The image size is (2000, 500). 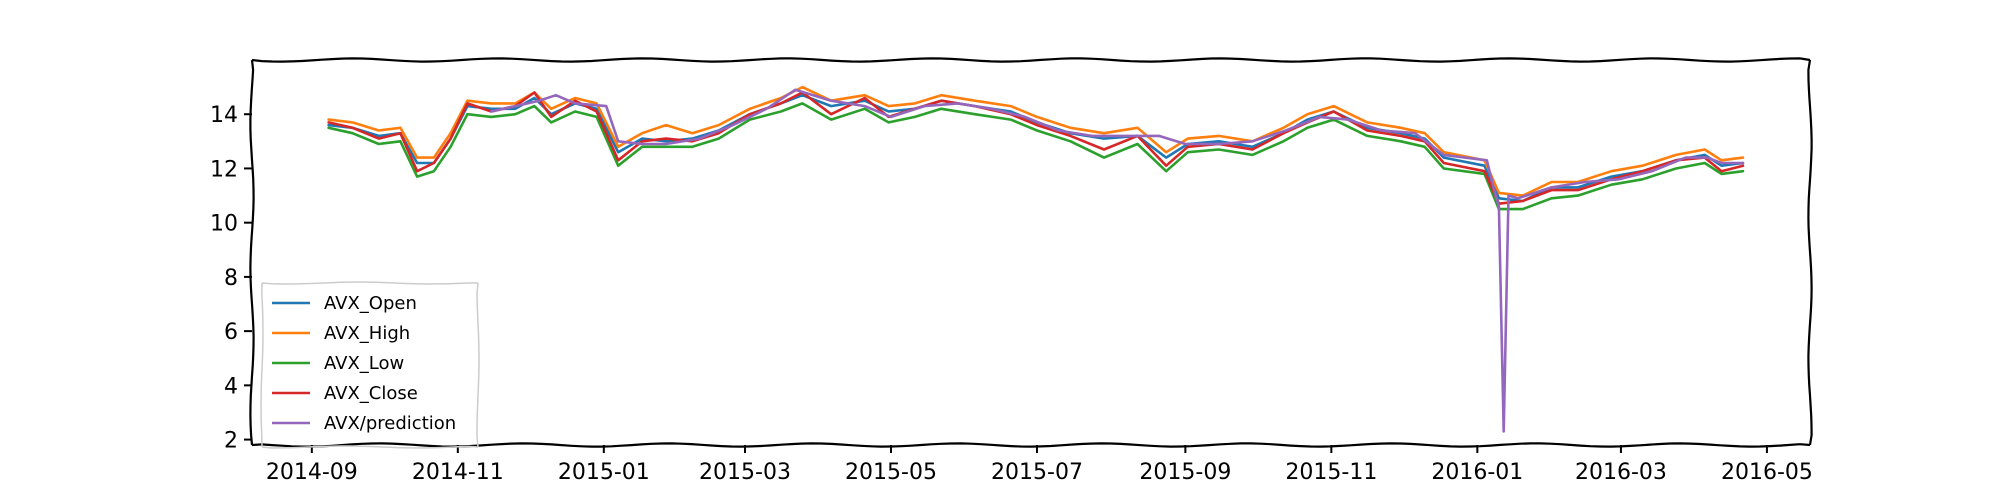 I want to click on legend-label-avx-close: AVX_Close, so click(x=371, y=393).